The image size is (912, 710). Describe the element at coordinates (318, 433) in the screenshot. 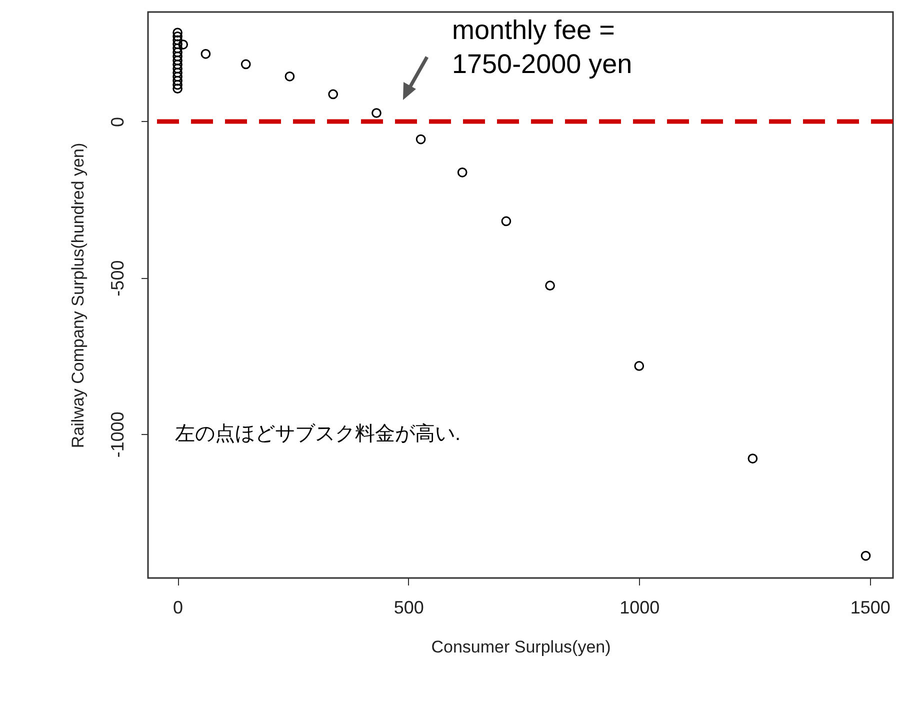

I see `annotation: 左の点ほどサブスク料金が高い.` at that location.